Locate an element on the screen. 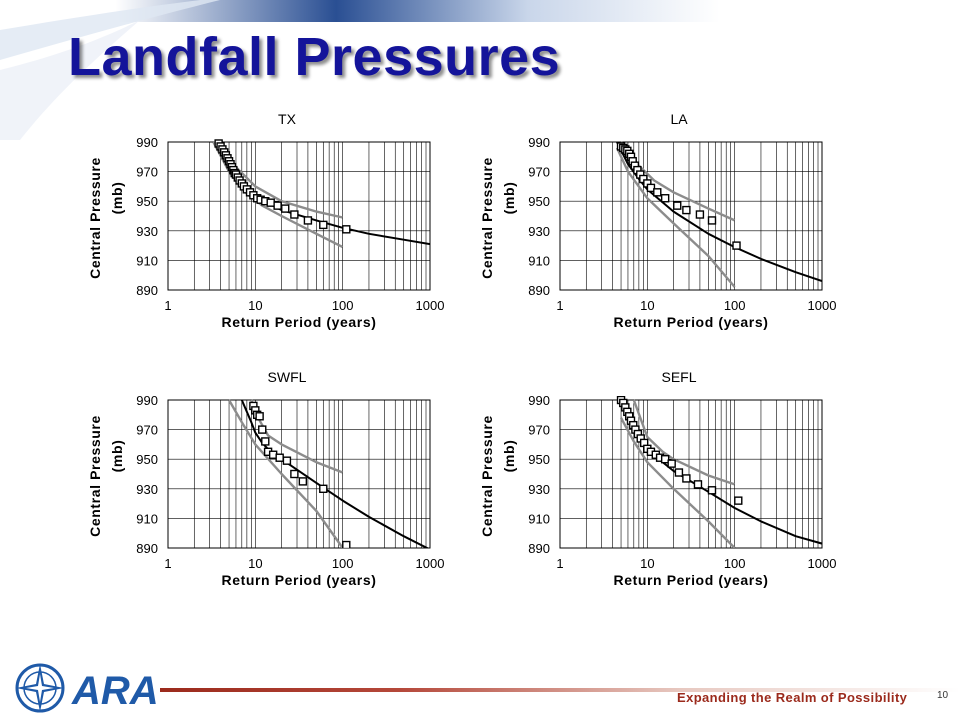 This screenshot has height=721, width=960. footer-tagline: Expanding the Realm of Possibility is located at coordinates (792, 697).